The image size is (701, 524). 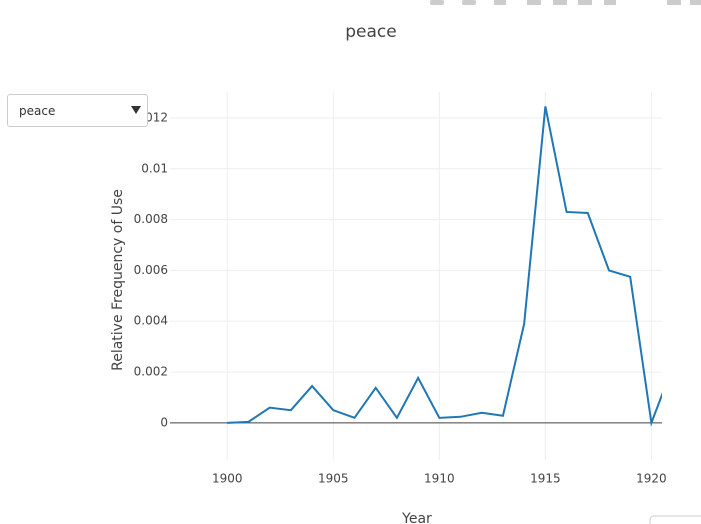 What do you see at coordinates (651, 479) in the screenshot?
I see `x-tick-label: 1920` at bounding box center [651, 479].